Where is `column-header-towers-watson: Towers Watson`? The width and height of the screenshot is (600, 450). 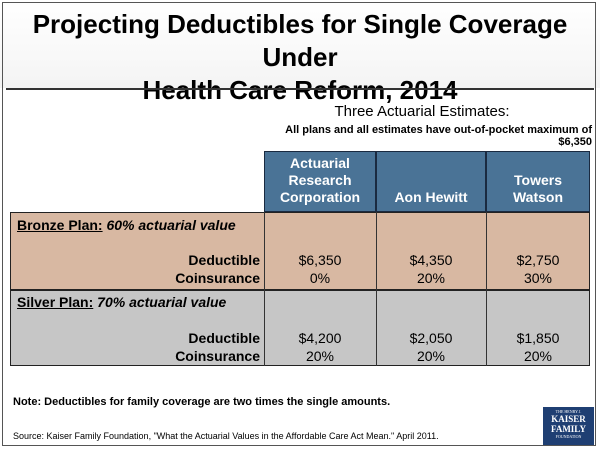 column-header-towers-watson: Towers Watson is located at coordinates (538, 181).